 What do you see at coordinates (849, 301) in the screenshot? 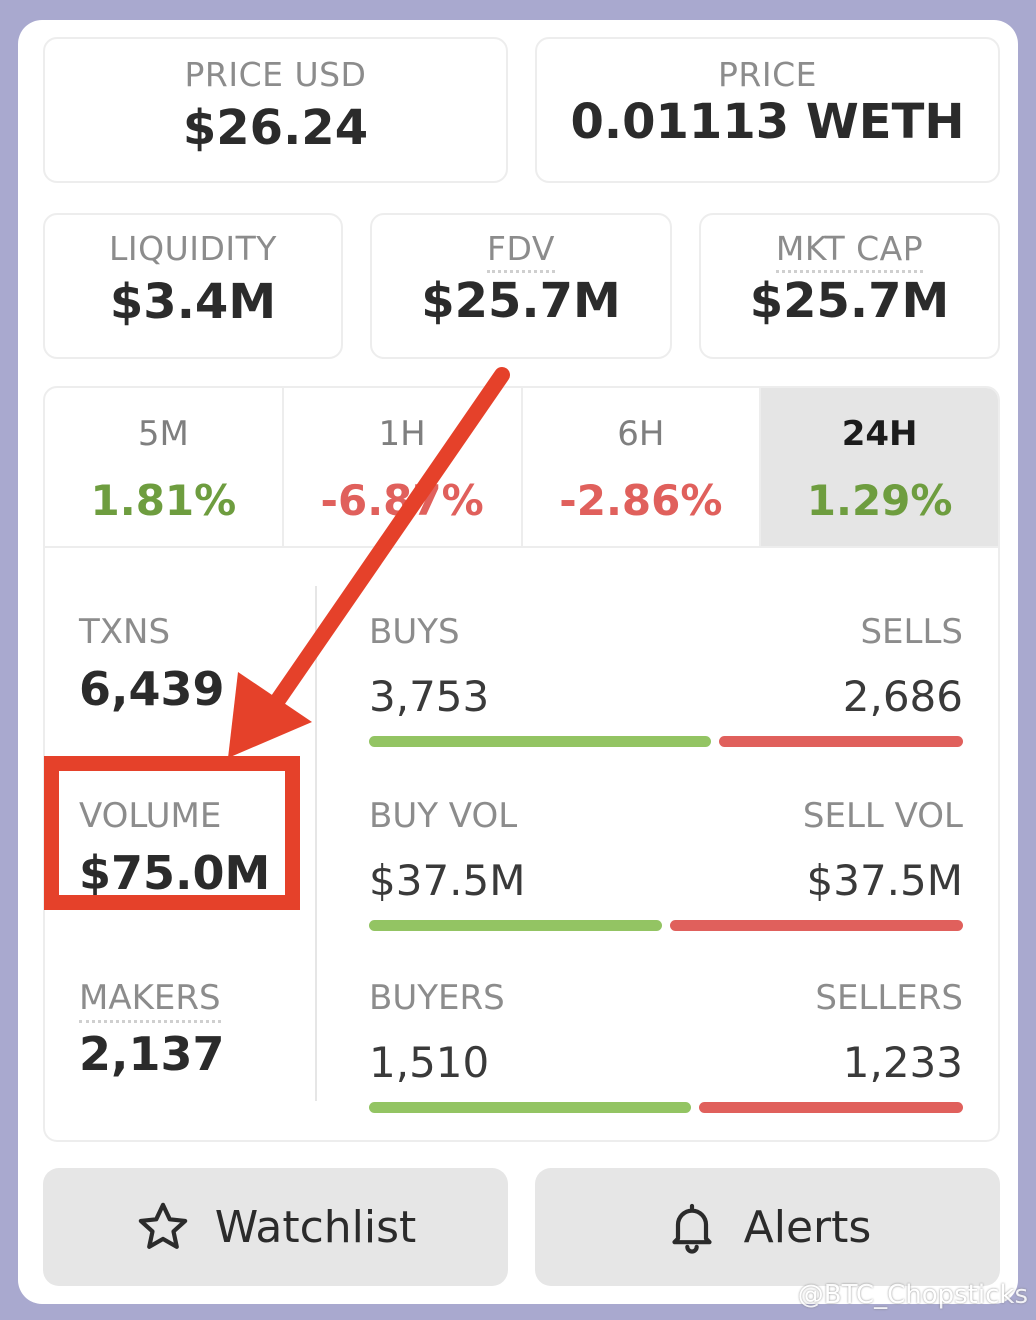
I see `mkt-cap-value: $25.7M` at bounding box center [849, 301].